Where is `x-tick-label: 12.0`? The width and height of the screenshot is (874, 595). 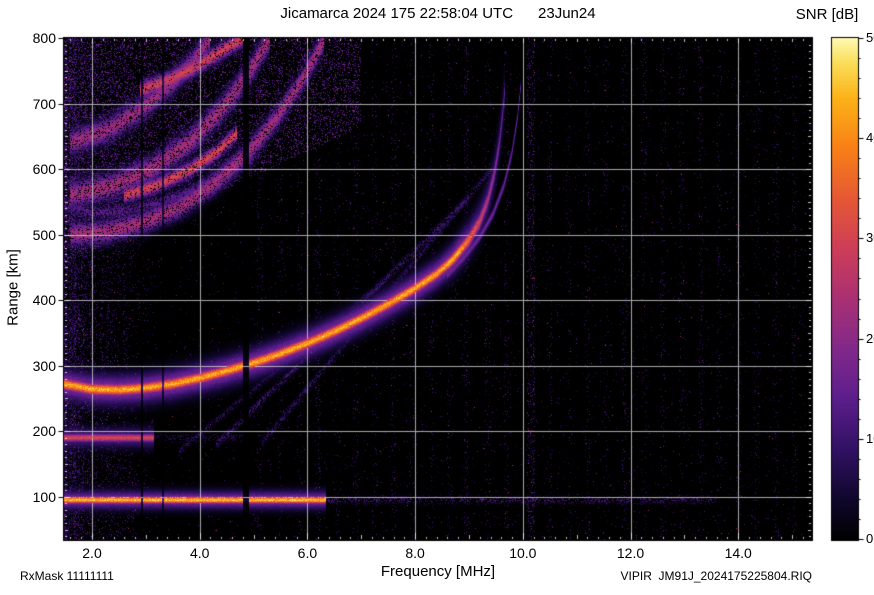
x-tick-label: 12.0 is located at coordinates (630, 553).